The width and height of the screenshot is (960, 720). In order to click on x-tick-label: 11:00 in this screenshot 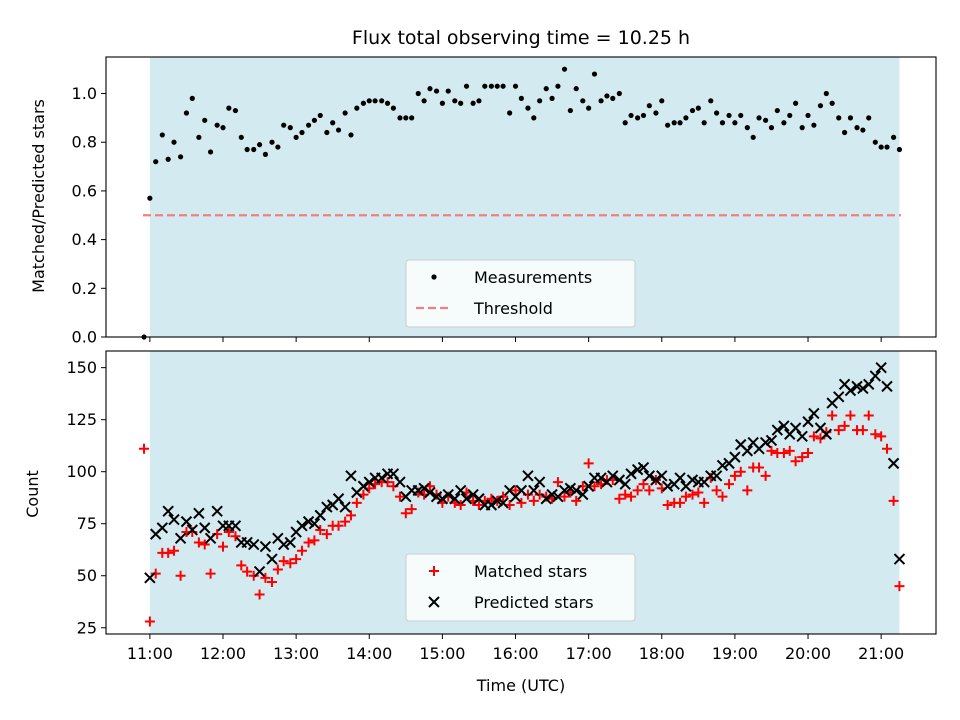, I will do `click(150, 653)`.